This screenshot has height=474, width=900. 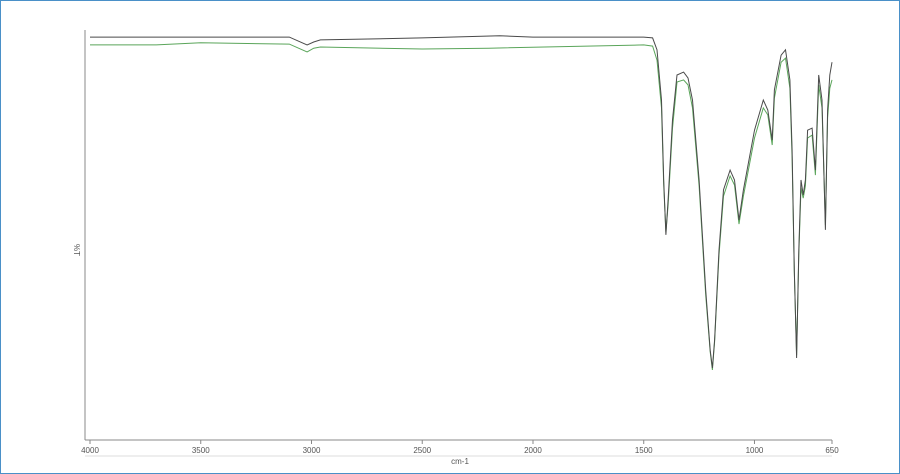 What do you see at coordinates (460, 461) in the screenshot?
I see `x-axis-label: cm-1` at bounding box center [460, 461].